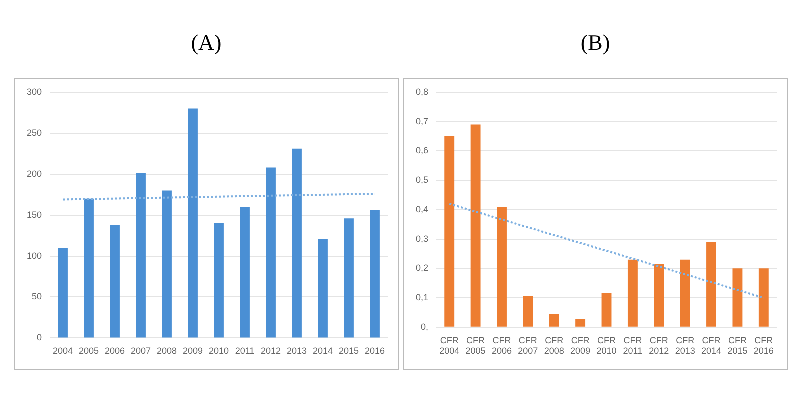 The width and height of the screenshot is (794, 402). I want to click on x-tick-label: 2005, so click(89, 351).